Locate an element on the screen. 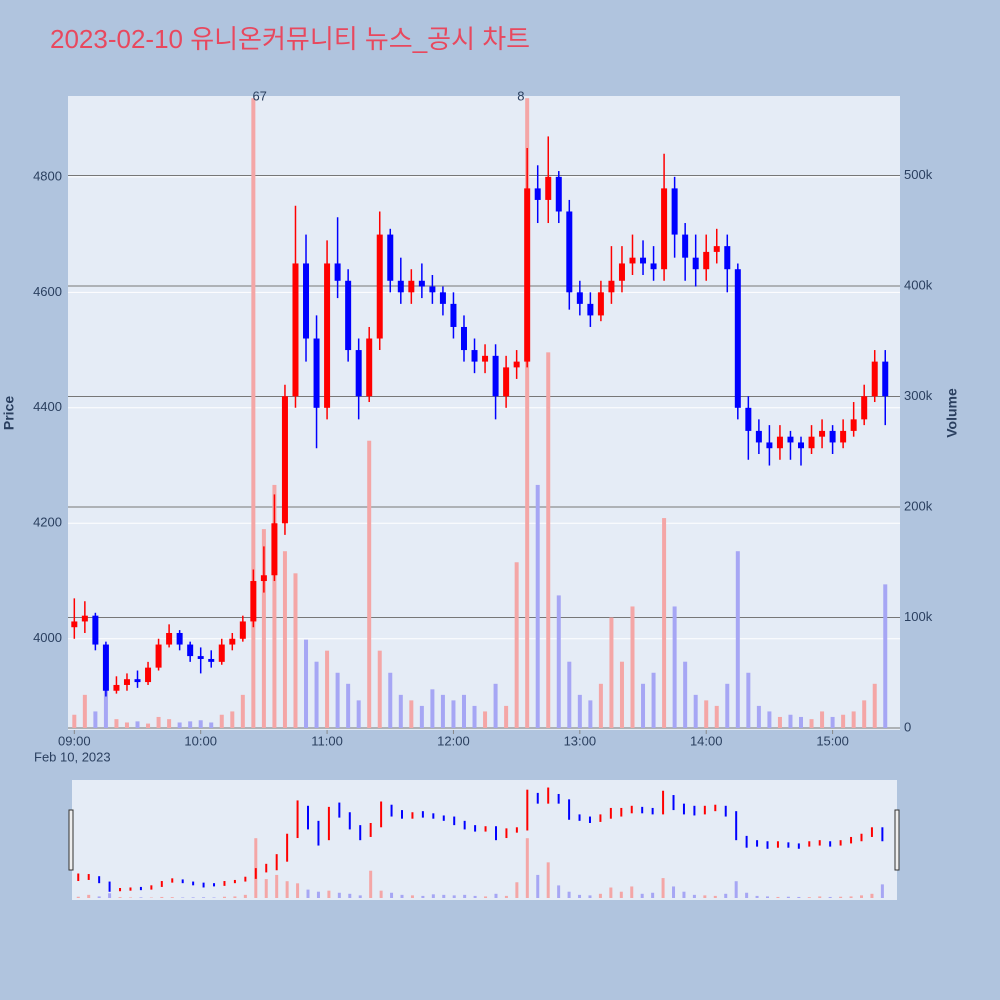  y-tick-label: 4600 is located at coordinates (47, 291).